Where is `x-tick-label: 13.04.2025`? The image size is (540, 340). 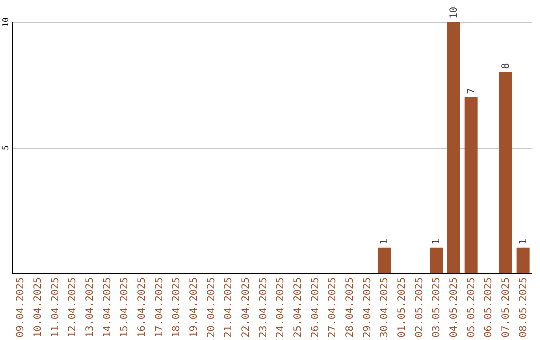 x-tick-label: 13.04.2025 is located at coordinates (90, 308).